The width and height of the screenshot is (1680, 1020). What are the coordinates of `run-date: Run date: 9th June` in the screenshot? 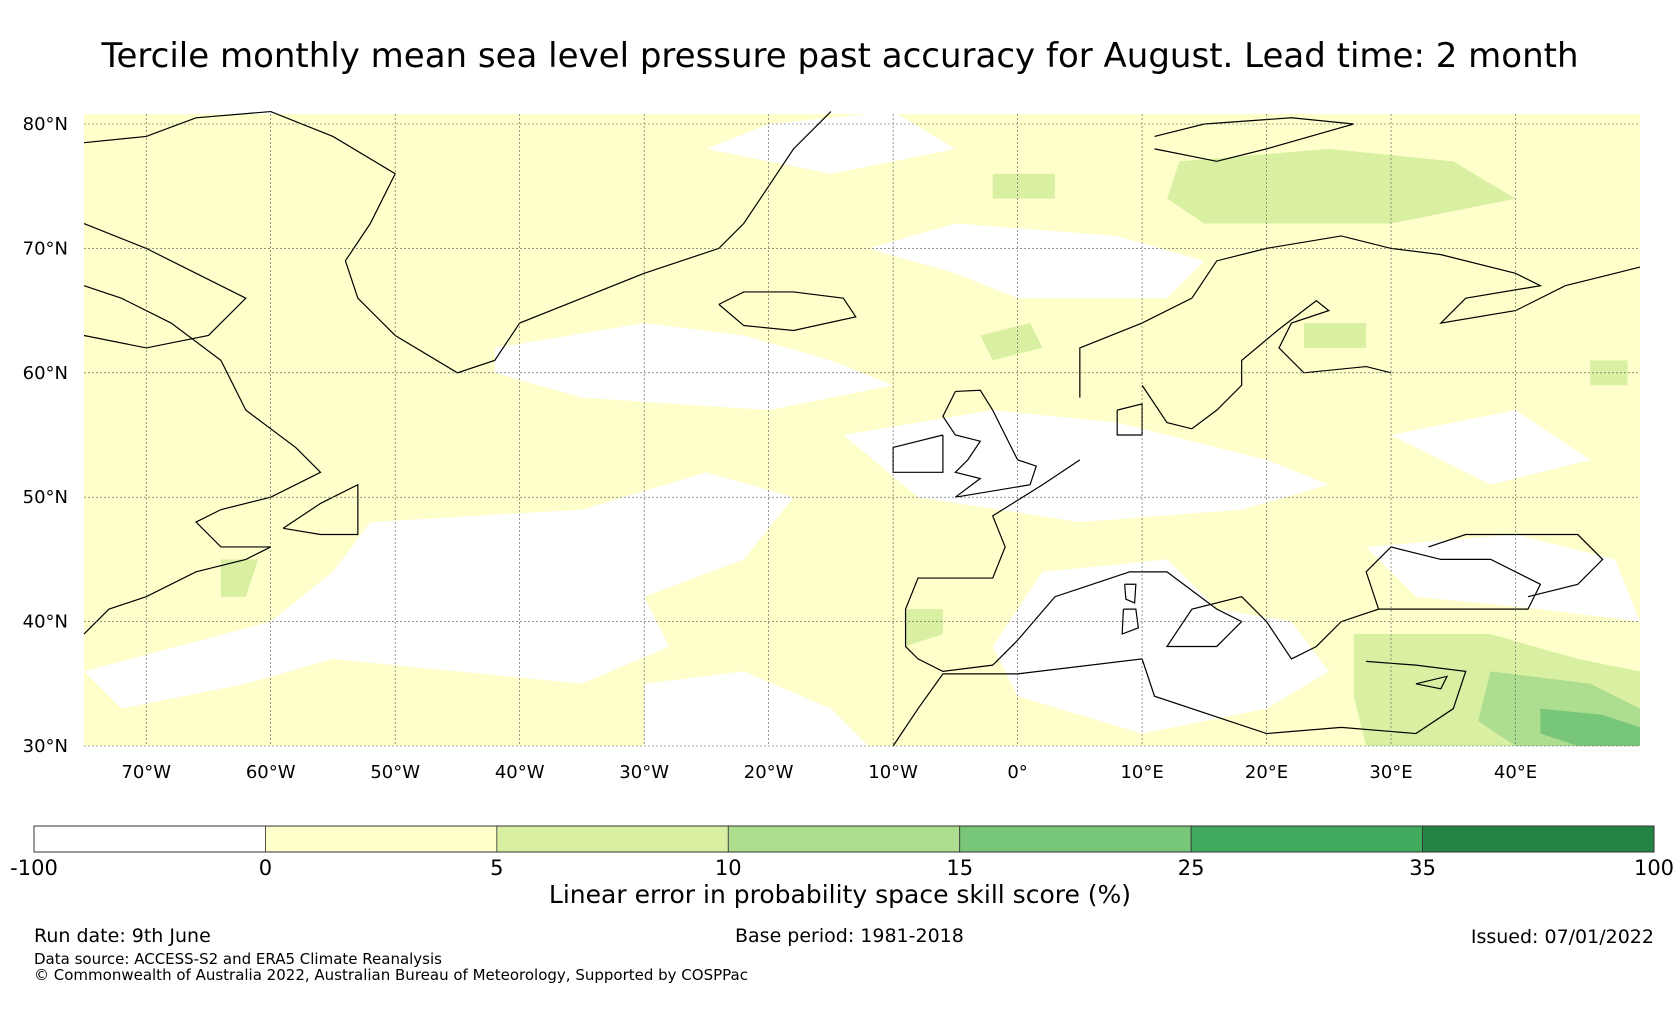 It's located at (122, 936).